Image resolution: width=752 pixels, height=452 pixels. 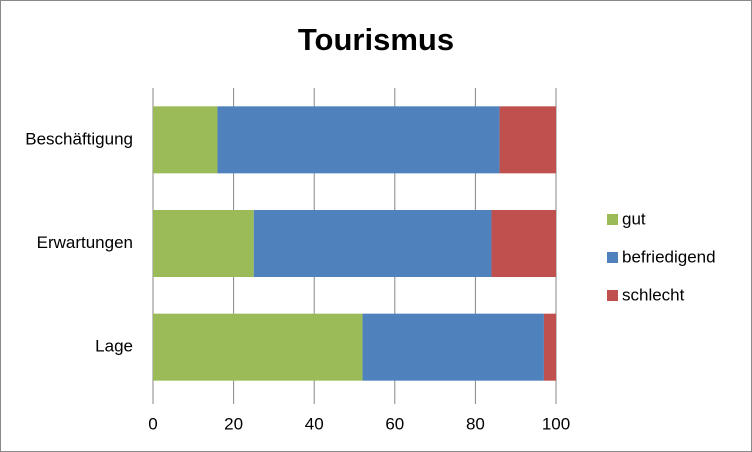 What do you see at coordinates (376, 39) in the screenshot?
I see `chart-title: Tourismus` at bounding box center [376, 39].